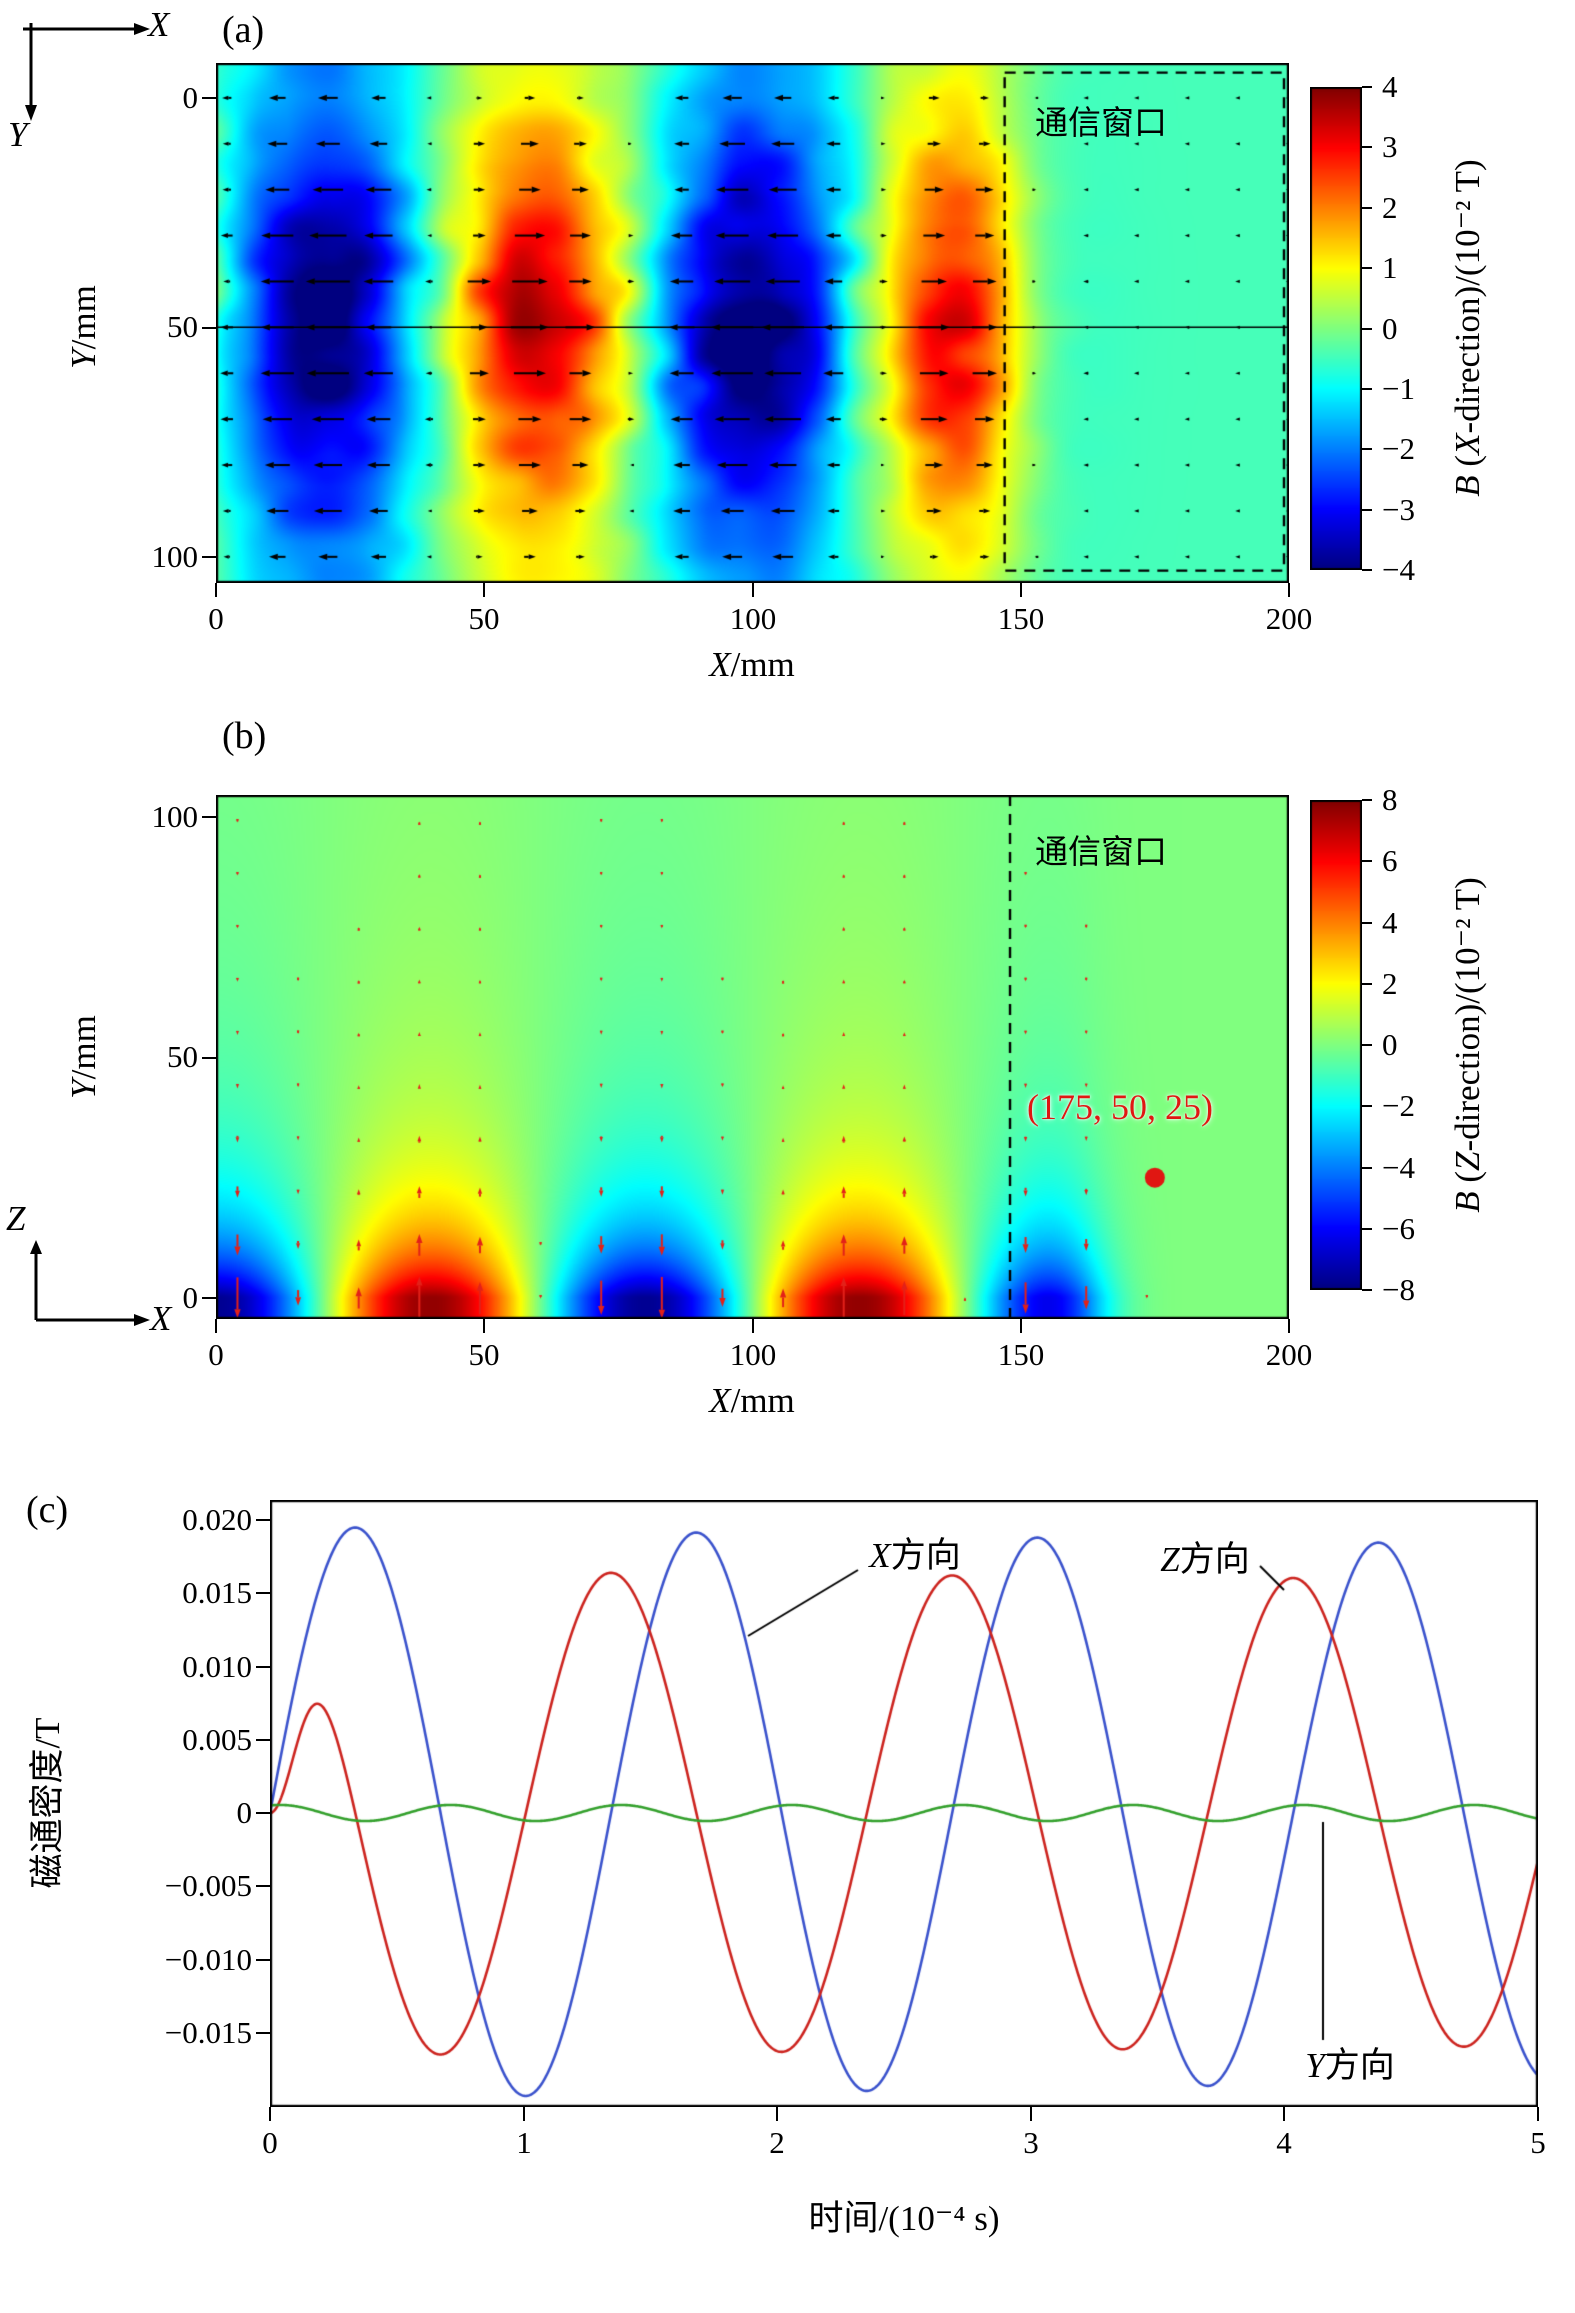  Describe the element at coordinates (753, 618) in the screenshot. I see `panel-a-x-tick-label: 100` at that location.